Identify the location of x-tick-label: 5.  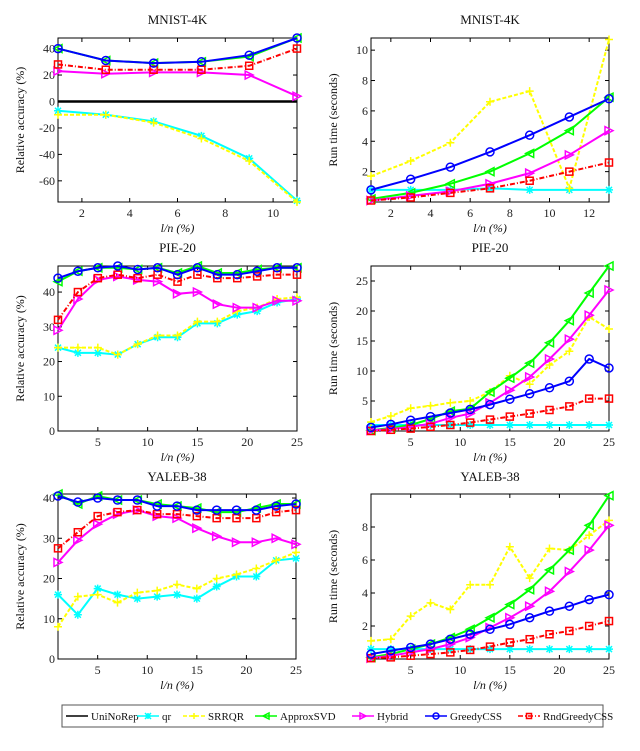
(98, 442).